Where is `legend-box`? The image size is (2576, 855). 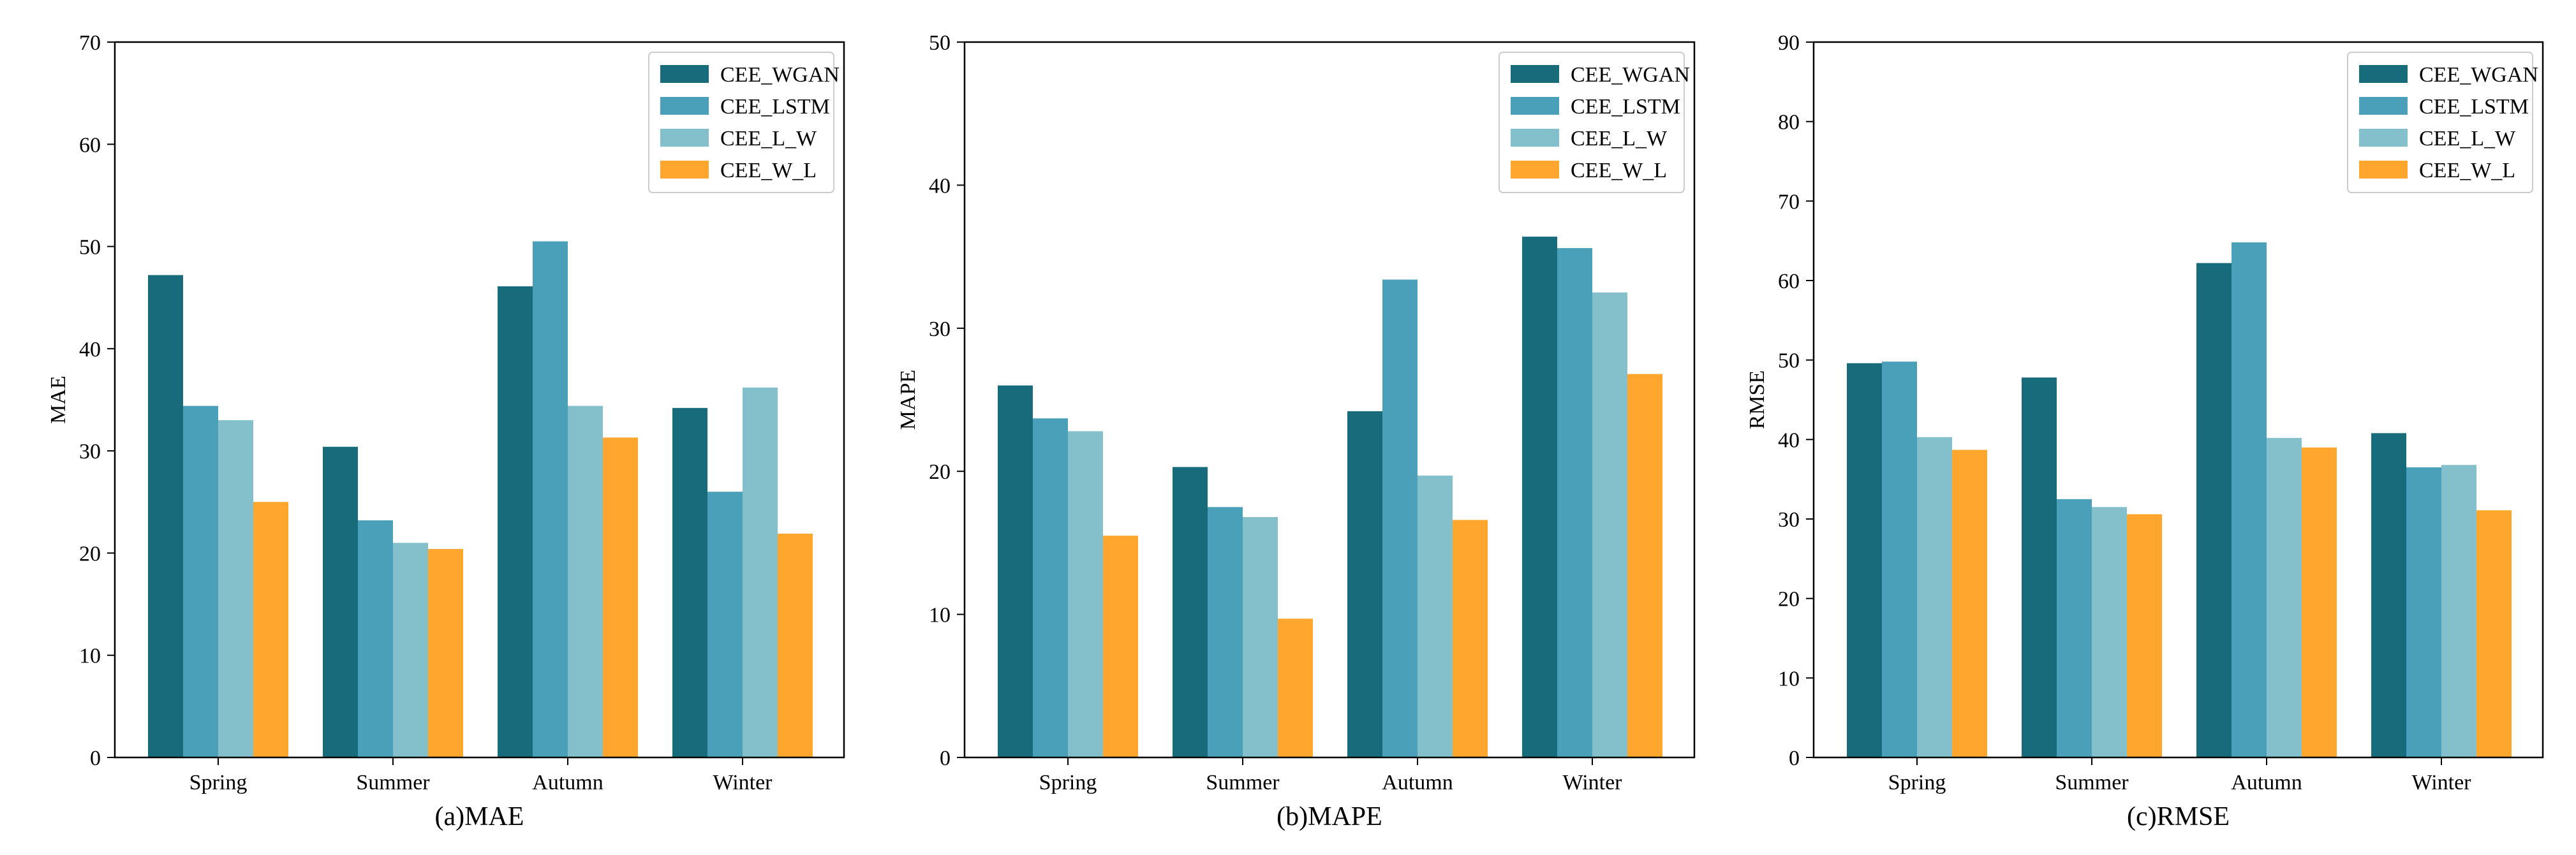 legend-box is located at coordinates (1592, 122).